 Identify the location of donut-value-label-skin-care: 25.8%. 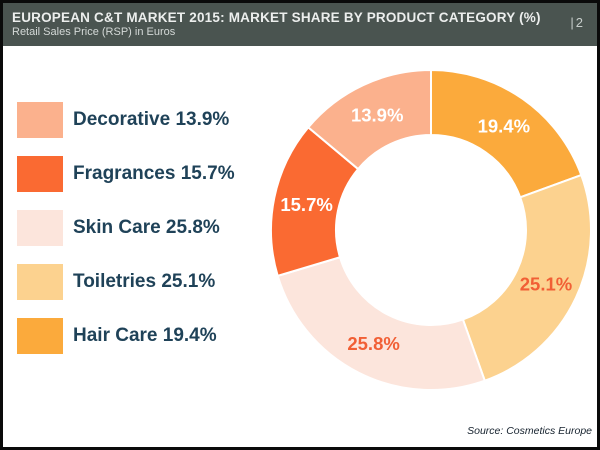
(373, 343).